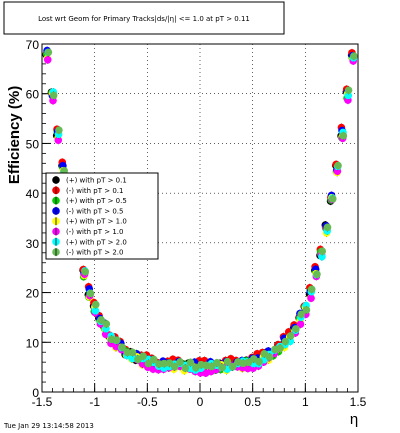 This screenshot has width=400, height=433. I want to click on legend-label: (-) with pT > 1.0, so click(94, 232).